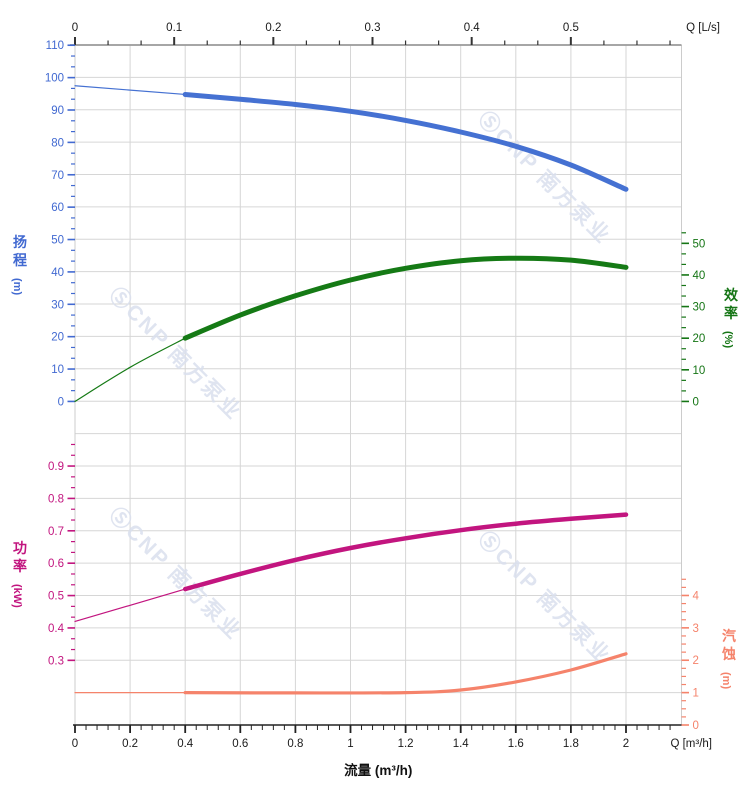  What do you see at coordinates (185, 744) in the screenshot?
I see `bottom-axis-tick-label: 0.4` at bounding box center [185, 744].